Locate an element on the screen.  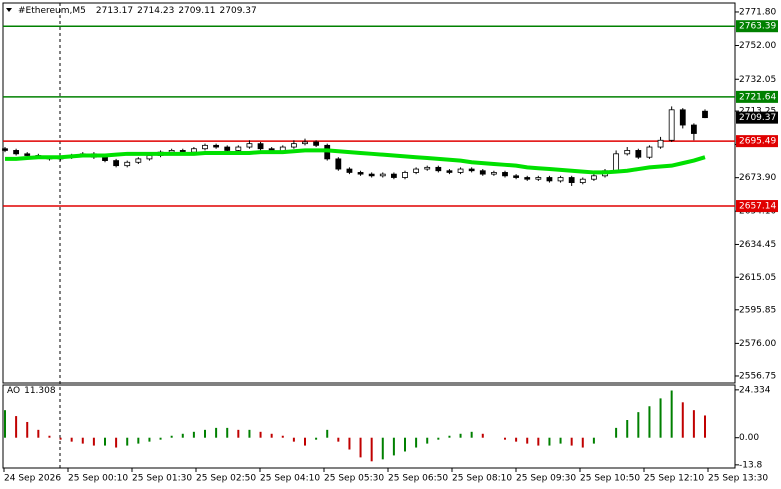
y-tick-label: 2634.45 is located at coordinates (757, 245).